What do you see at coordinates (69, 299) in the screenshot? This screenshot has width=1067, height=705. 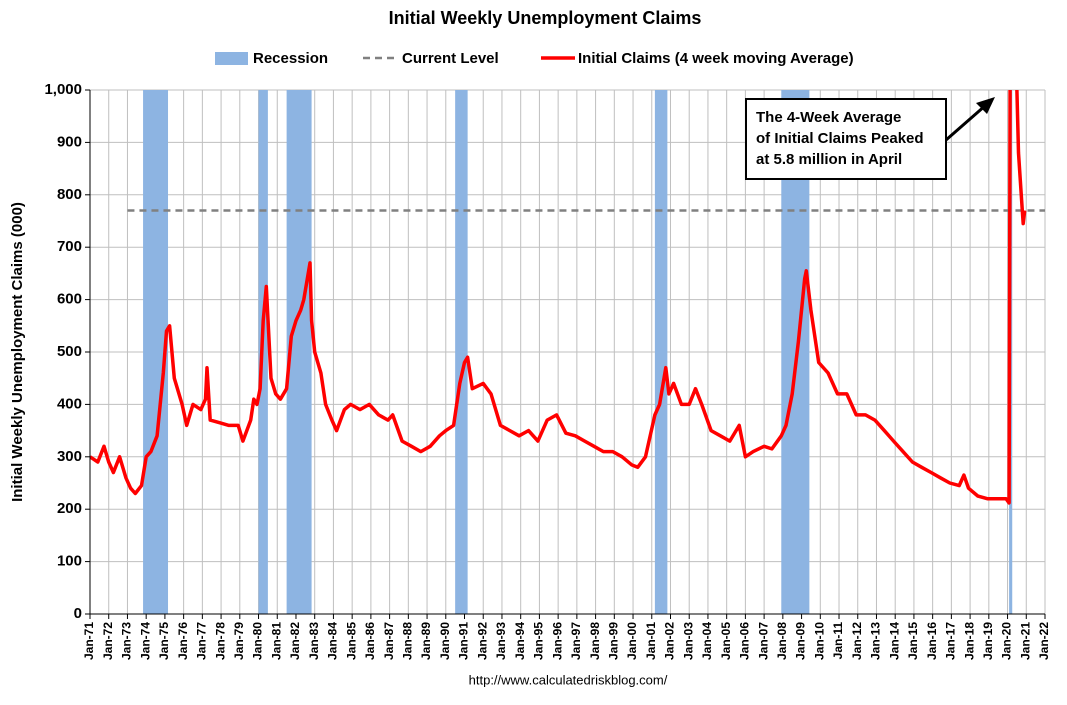 I see `y-tick-label: 600` at bounding box center [69, 299].